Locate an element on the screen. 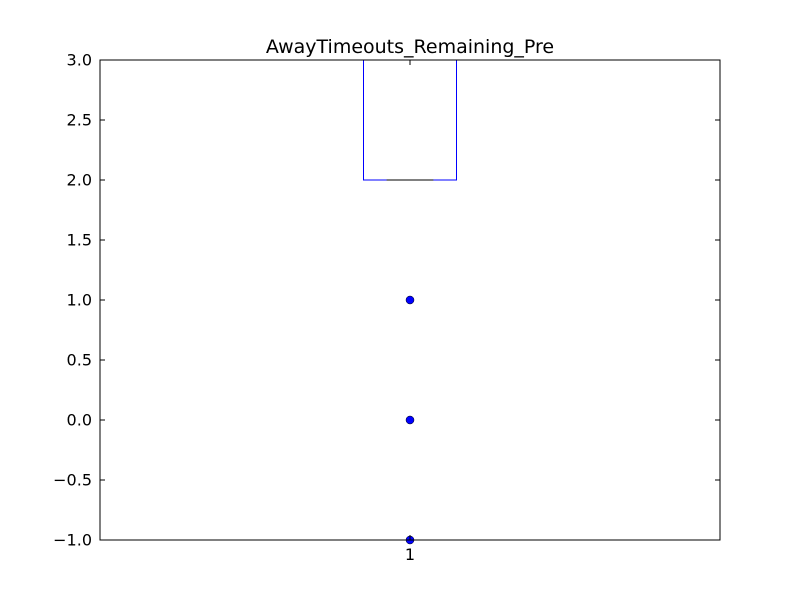  chart-title: AwayTimeouts_Remaining_Pre is located at coordinates (410, 47).